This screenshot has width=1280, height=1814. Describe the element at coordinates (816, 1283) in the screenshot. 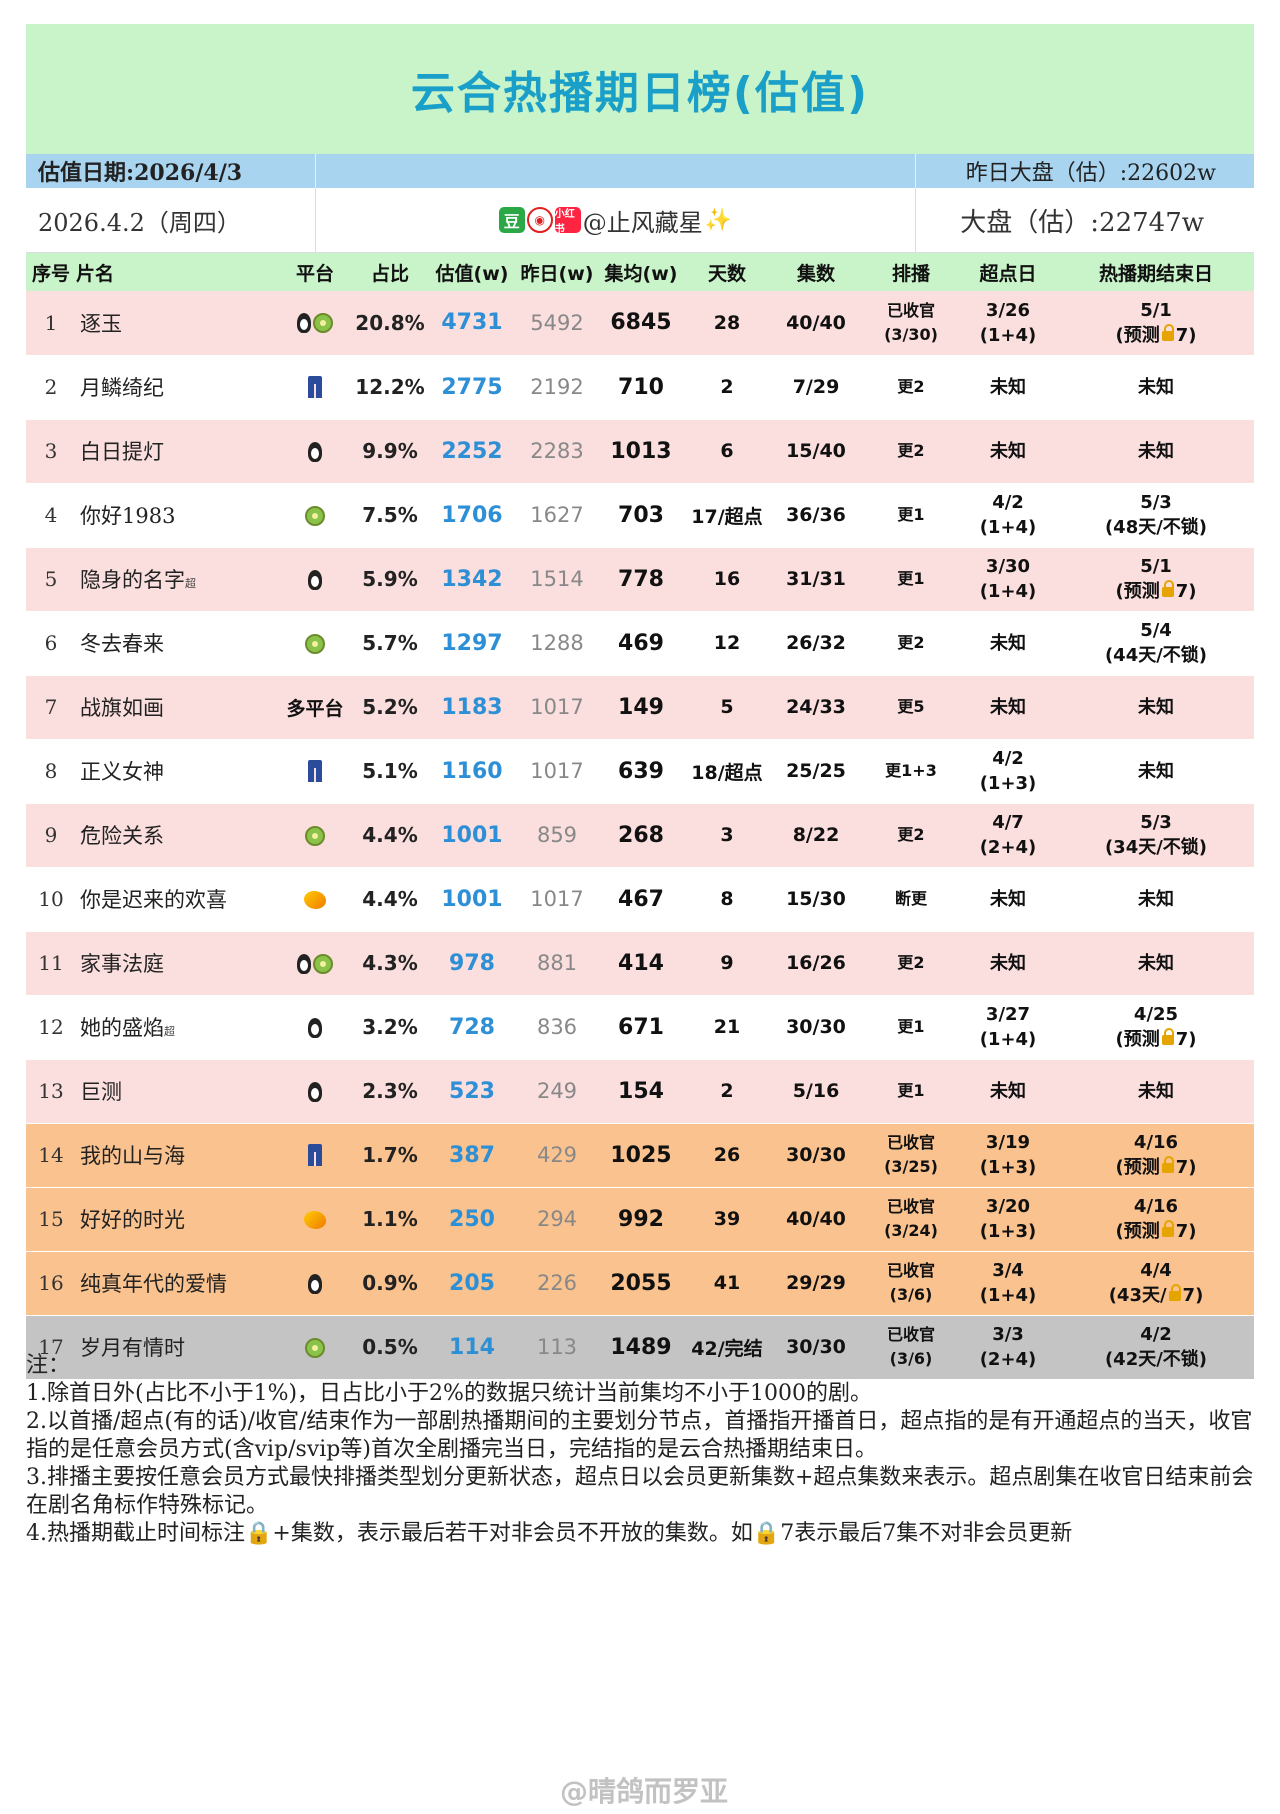

I see `episodes-cell: 29/29` at that location.